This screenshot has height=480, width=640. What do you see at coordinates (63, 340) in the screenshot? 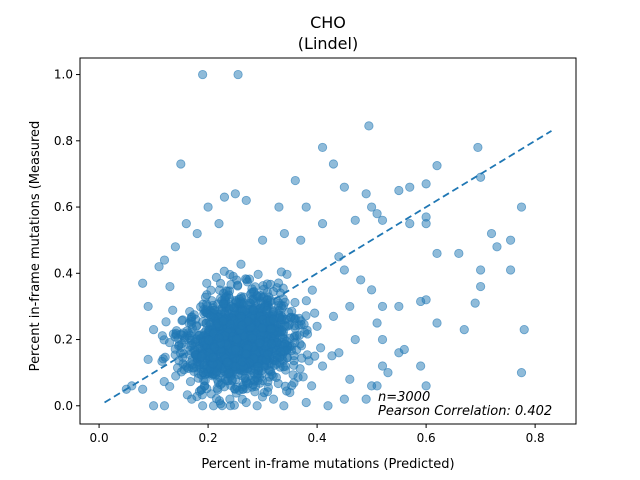
I see `y-tick-label: 0.2` at bounding box center [63, 340].